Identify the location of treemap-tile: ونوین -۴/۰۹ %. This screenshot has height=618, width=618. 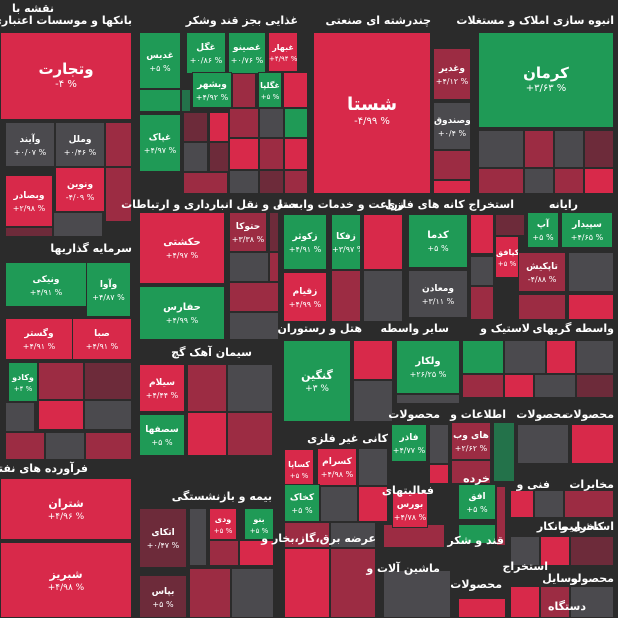
(80, 189).